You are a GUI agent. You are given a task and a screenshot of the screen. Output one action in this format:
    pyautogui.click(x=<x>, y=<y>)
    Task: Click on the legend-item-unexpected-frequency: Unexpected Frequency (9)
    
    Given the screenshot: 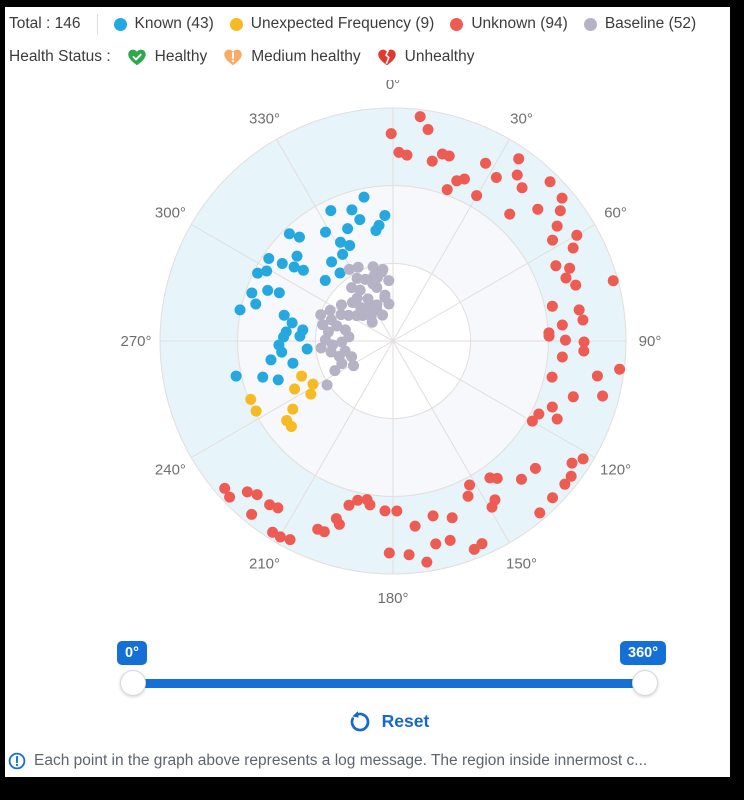 What is the action you would take?
    pyautogui.click(x=331, y=24)
    